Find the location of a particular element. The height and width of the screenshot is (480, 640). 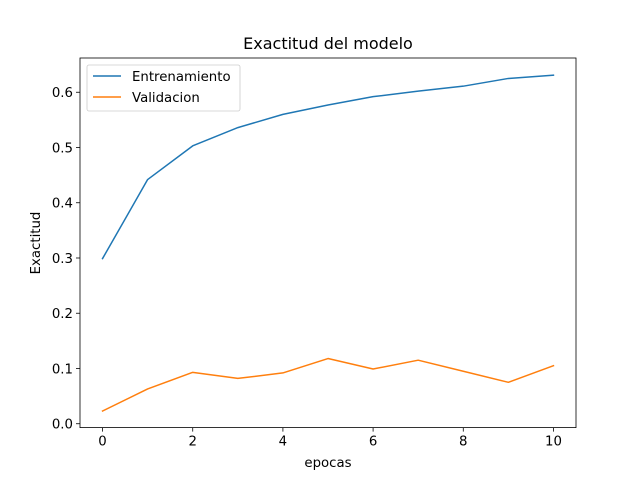

y-tick-label: 0.3 is located at coordinates (62, 259).